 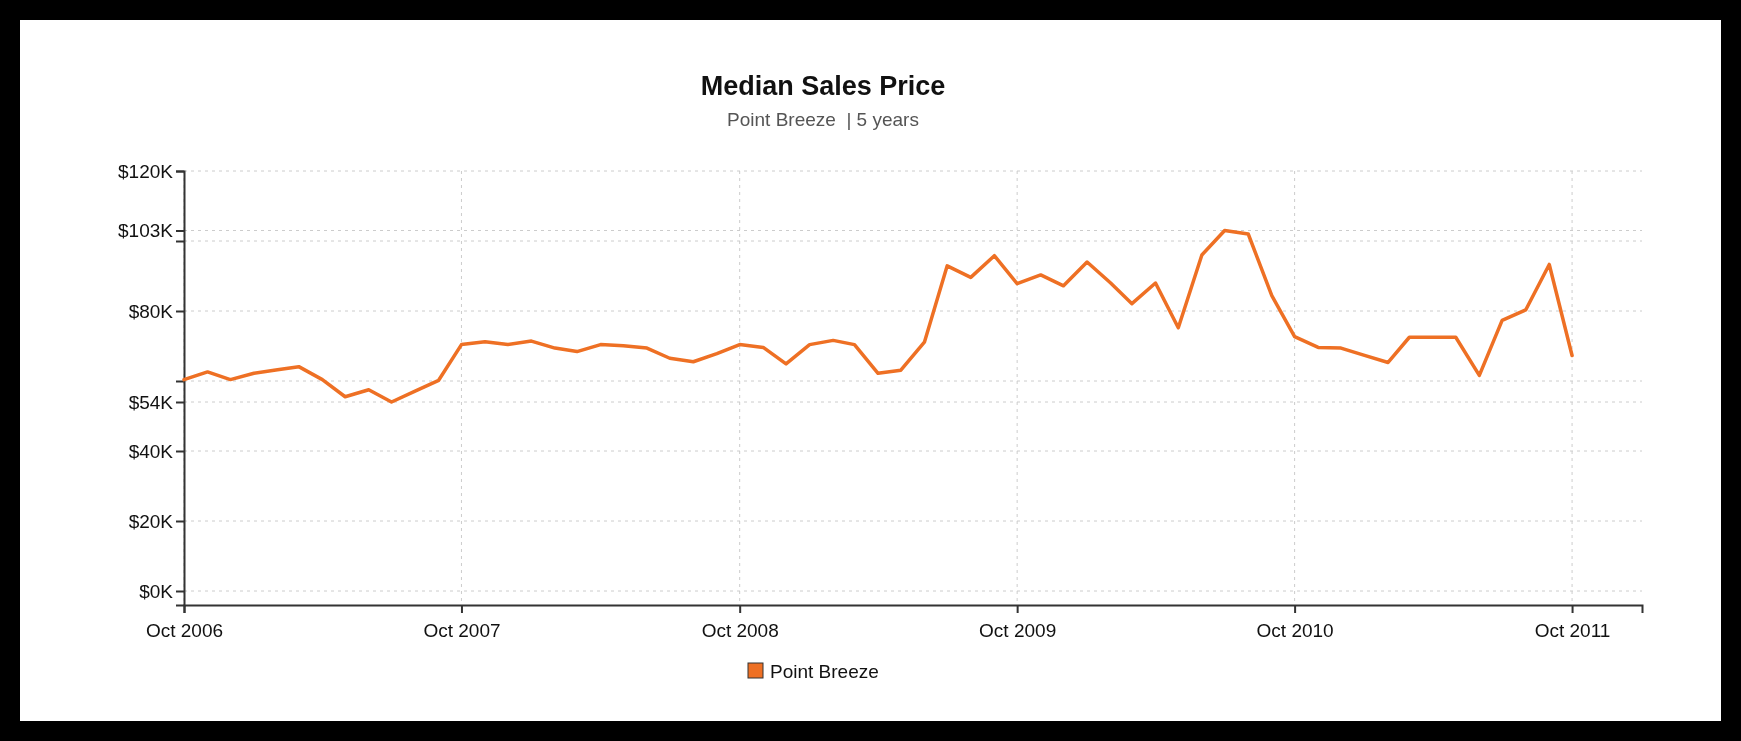 What do you see at coordinates (151, 521) in the screenshot?
I see `y-tick-label: $20K` at bounding box center [151, 521].